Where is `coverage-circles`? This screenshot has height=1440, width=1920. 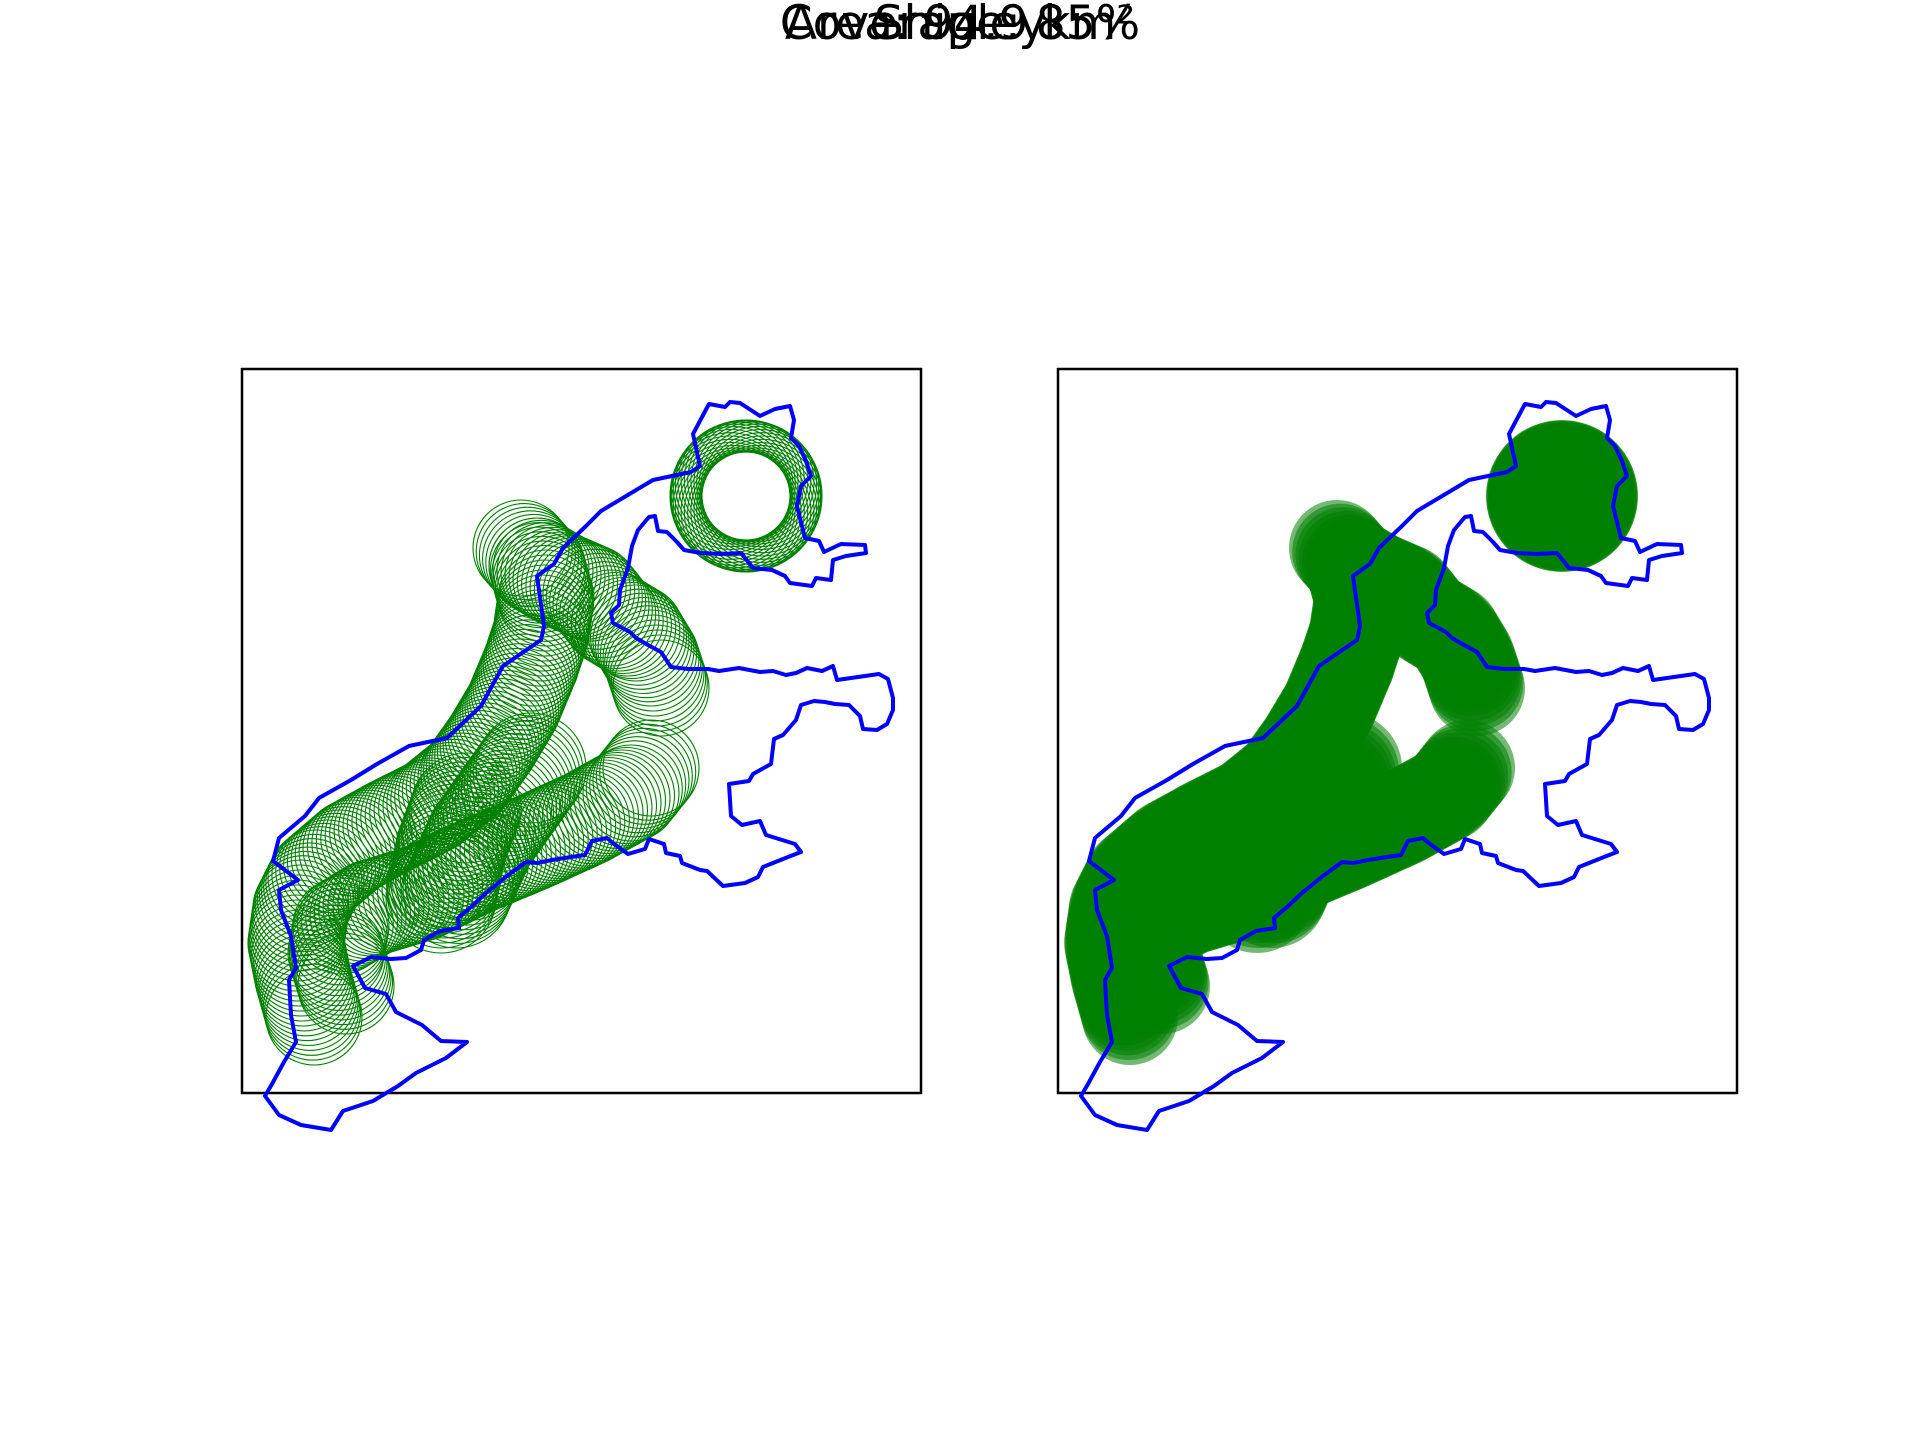
coverage-circles is located at coordinates (535, 742).